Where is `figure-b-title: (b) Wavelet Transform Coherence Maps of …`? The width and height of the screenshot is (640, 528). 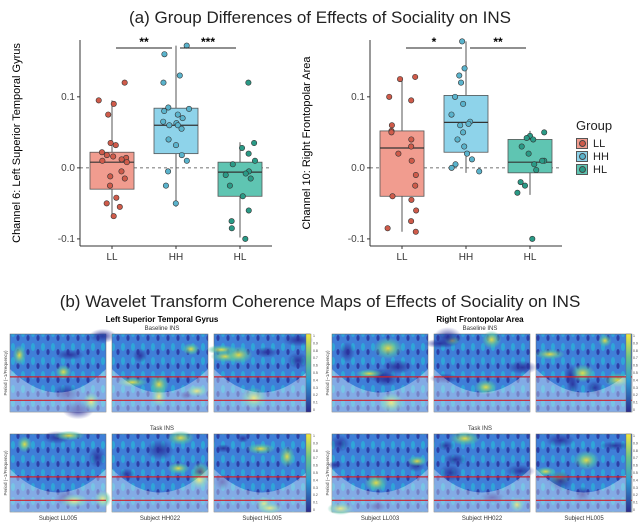 figure-b-title: (b) Wavelet Transform Coherence Maps of … is located at coordinates (320, 301).